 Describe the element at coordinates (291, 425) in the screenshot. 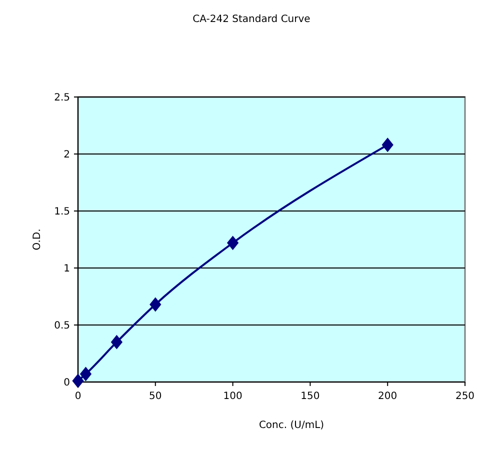

I see `x-axis-title: Conc. (U/mL)` at that location.